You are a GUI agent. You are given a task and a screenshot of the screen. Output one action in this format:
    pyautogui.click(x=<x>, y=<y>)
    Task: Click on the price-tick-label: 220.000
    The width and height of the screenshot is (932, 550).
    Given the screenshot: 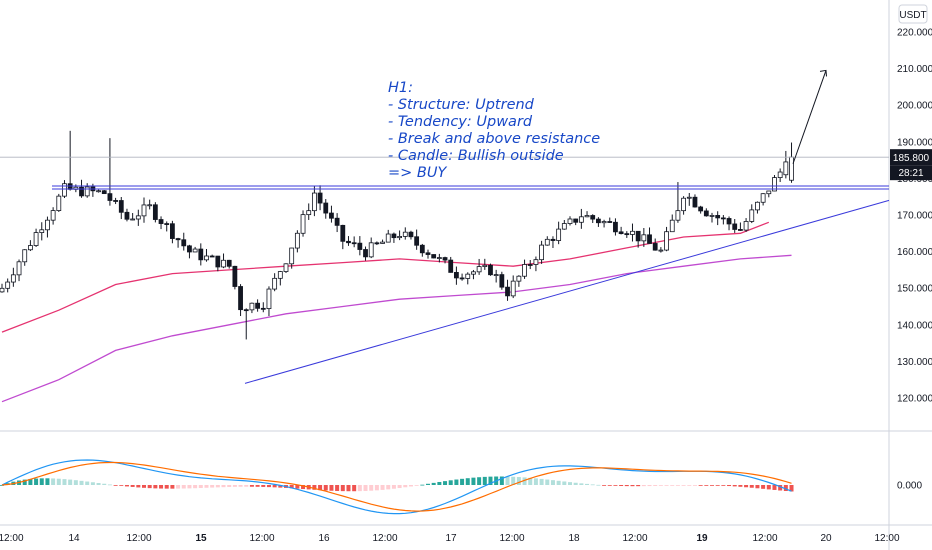 What is the action you would take?
    pyautogui.click(x=914, y=33)
    